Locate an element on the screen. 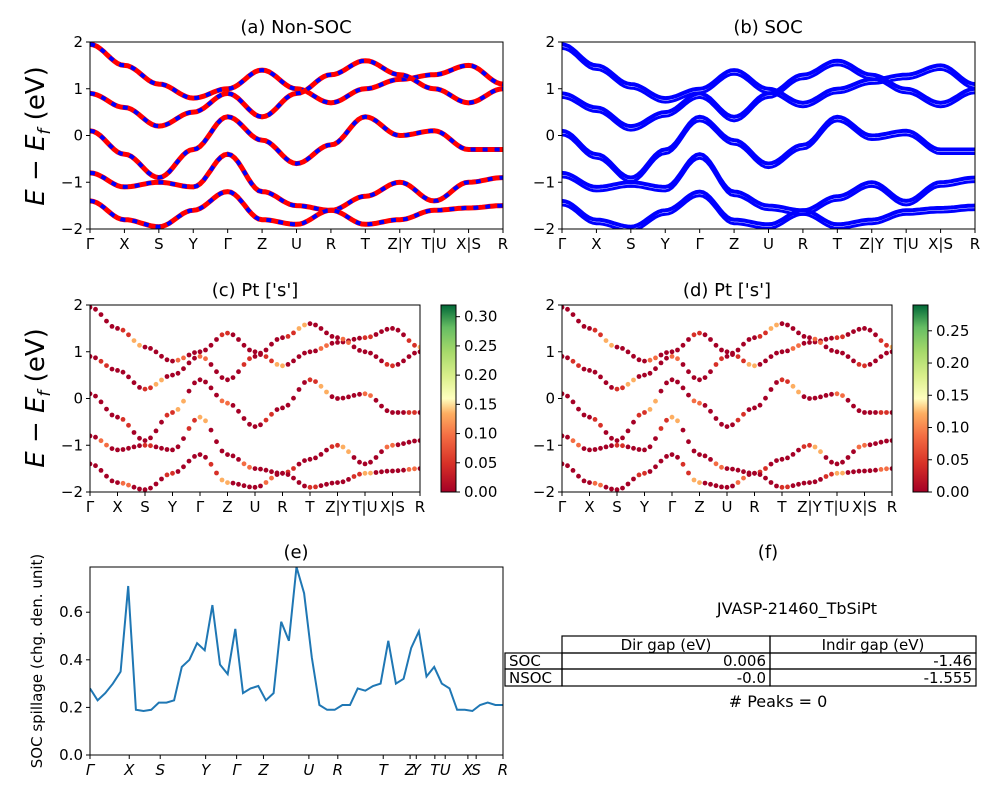 Image resolution: width=1000 pixels, height=800 pixels. panel-b-xtick-label: Γ is located at coordinates (562, 244).